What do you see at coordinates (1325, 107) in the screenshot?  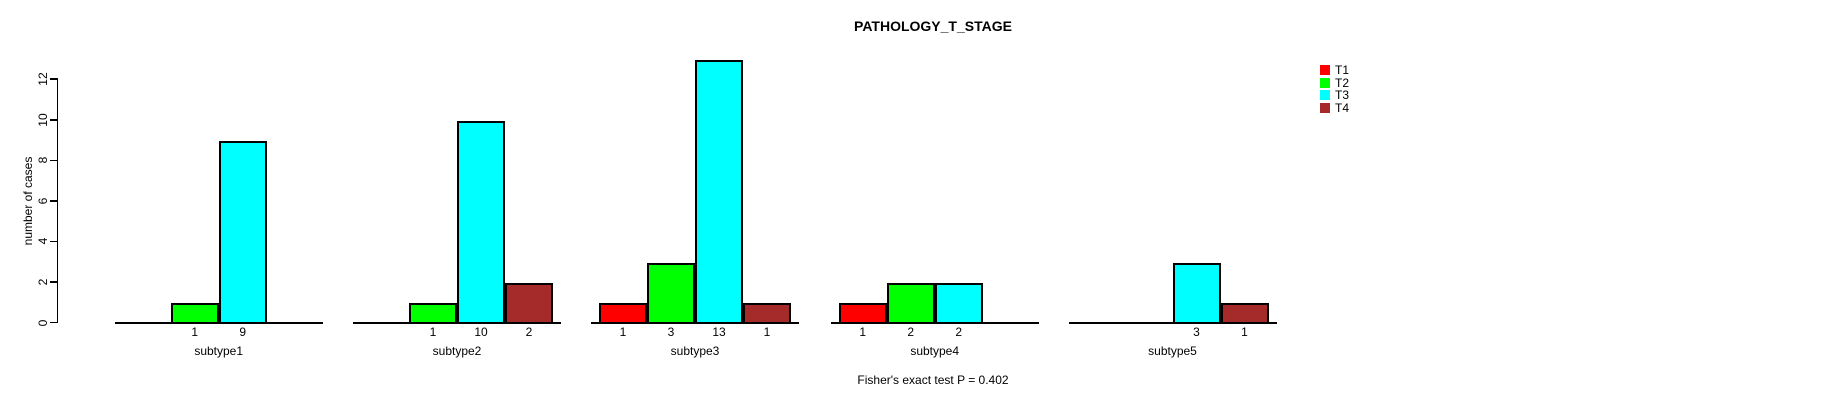 I see `legend-swatch-T4` at bounding box center [1325, 107].